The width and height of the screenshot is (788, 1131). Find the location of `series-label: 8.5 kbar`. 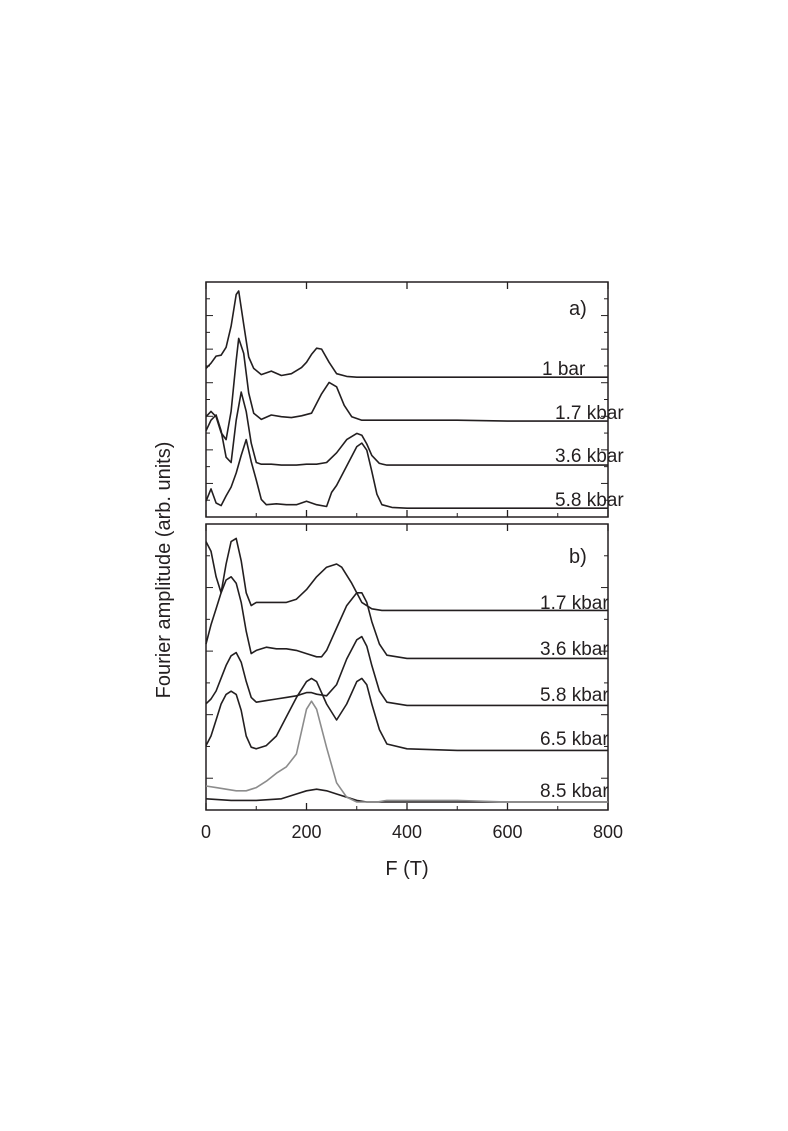

series-label: 8.5 kbar is located at coordinates (574, 791).